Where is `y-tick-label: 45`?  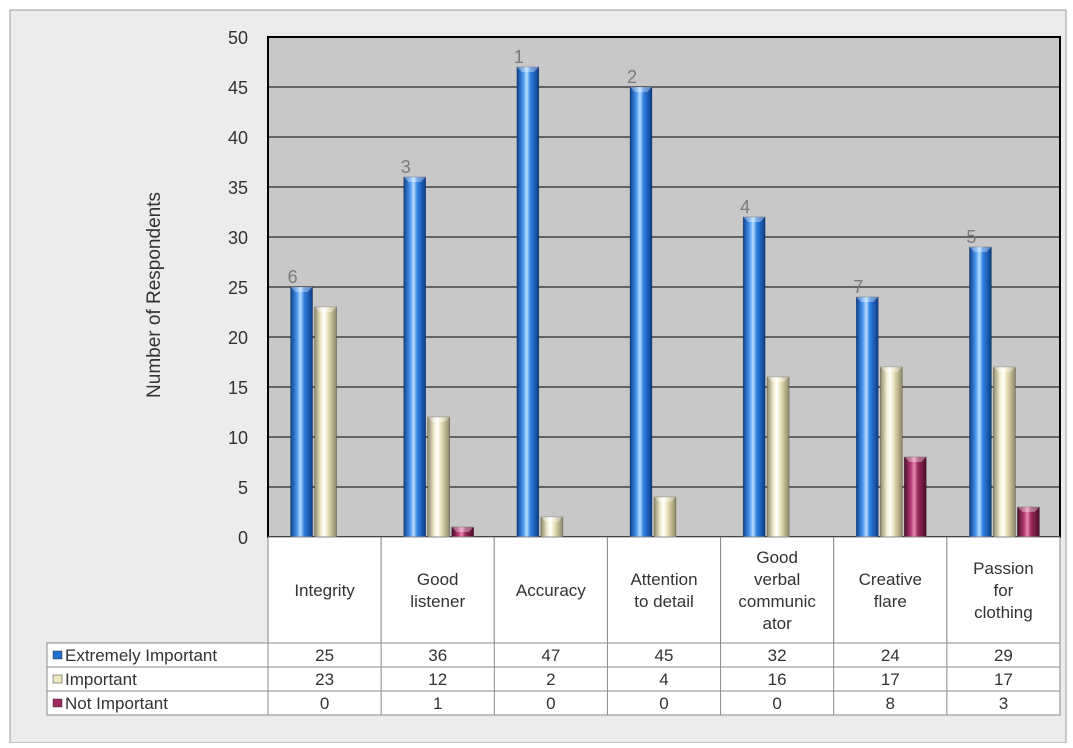
y-tick-label: 45 is located at coordinates (238, 88).